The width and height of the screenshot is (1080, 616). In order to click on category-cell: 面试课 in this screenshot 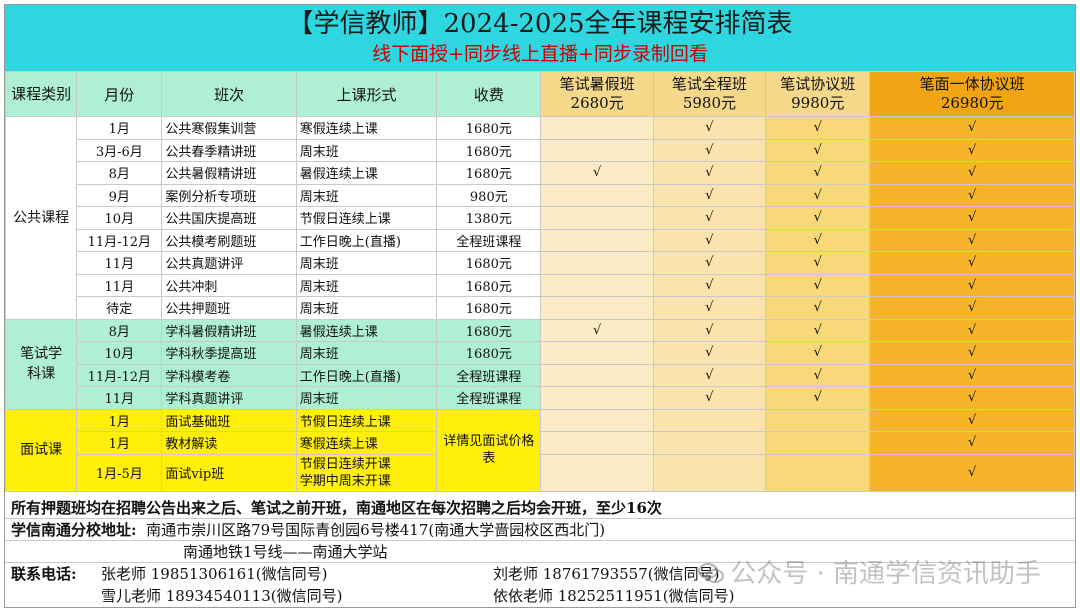, I will do `click(41, 450)`.